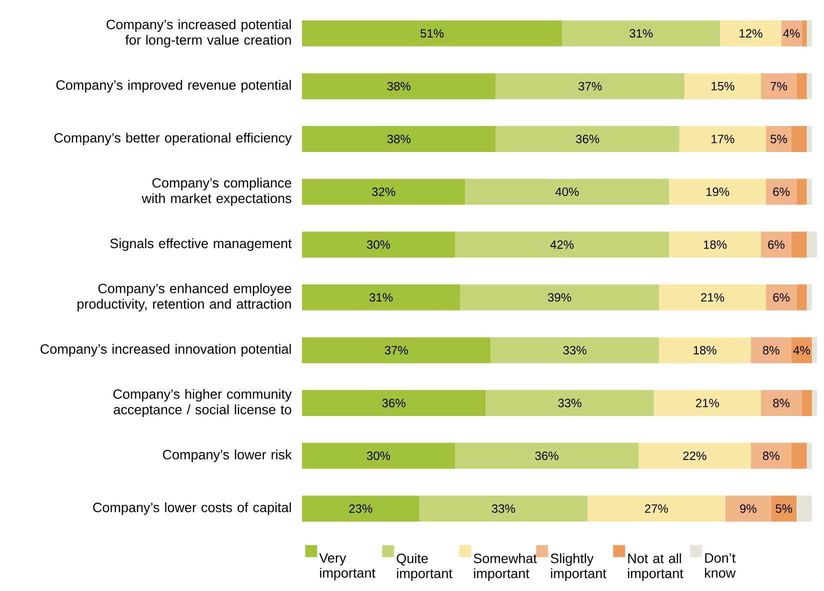 Image resolution: width=824 pixels, height=591 pixels. I want to click on data-label: 51%, so click(432, 33).